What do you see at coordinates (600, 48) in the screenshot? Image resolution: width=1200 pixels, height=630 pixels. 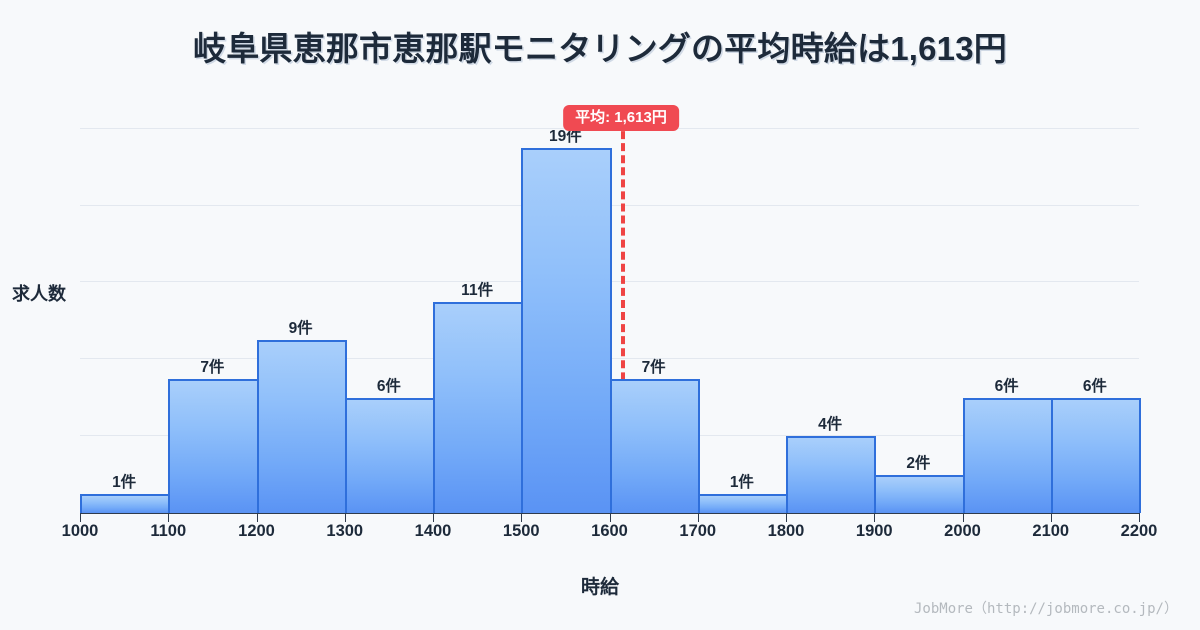 I see `chart-title: 岐阜県恵那市恵那駅モニタリングの平均時給は1,613円` at bounding box center [600, 48].